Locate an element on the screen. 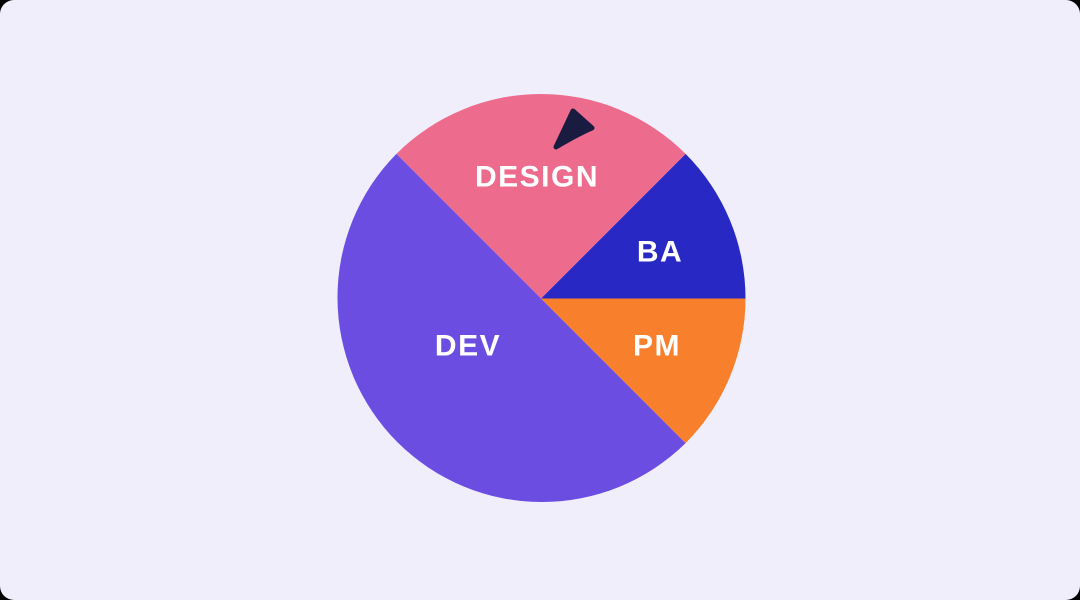 This screenshot has height=600, width=1080. pie-slice-label-dev: DEV is located at coordinates (468, 346).